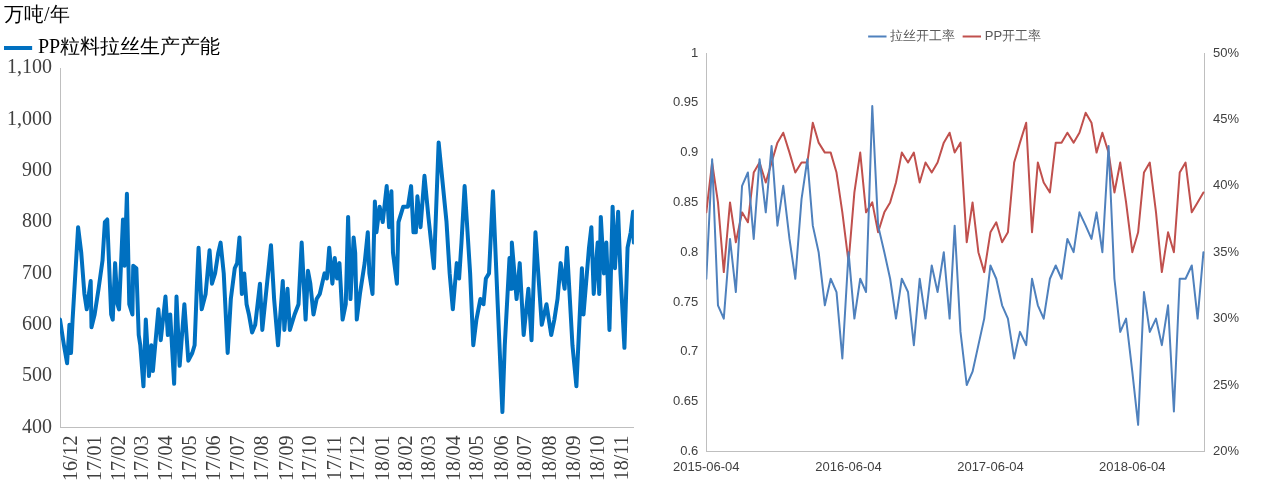  I want to click on y-tick-label: 800, so click(37, 220).